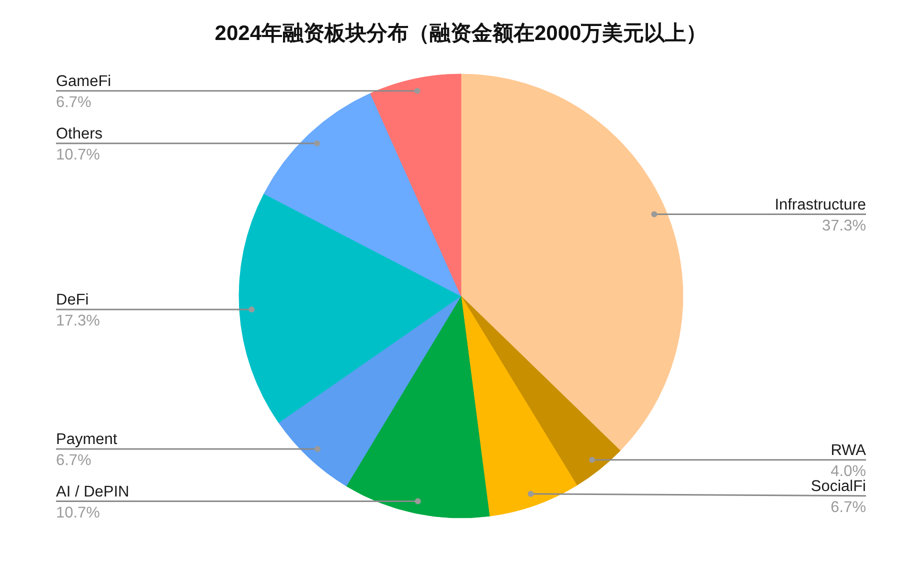 The image size is (922, 564). Describe the element at coordinates (461, 33) in the screenshot. I see `title: 2024年融资板块分布（融资金额在2000万美元以上）` at that location.